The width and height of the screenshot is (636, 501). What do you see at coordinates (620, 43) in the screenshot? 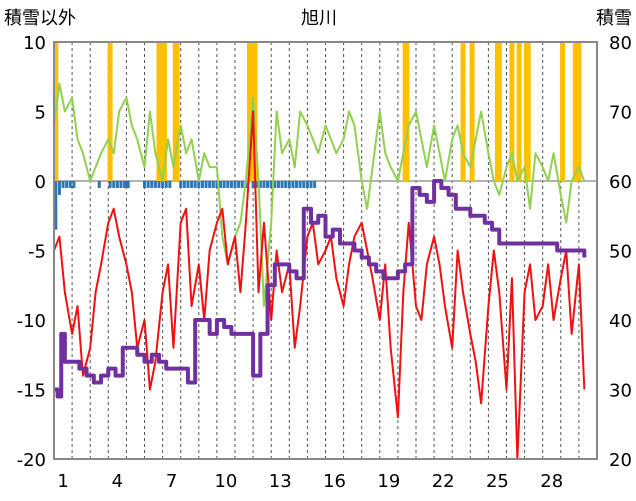
I see `right-tick-label: 80` at bounding box center [620, 43].